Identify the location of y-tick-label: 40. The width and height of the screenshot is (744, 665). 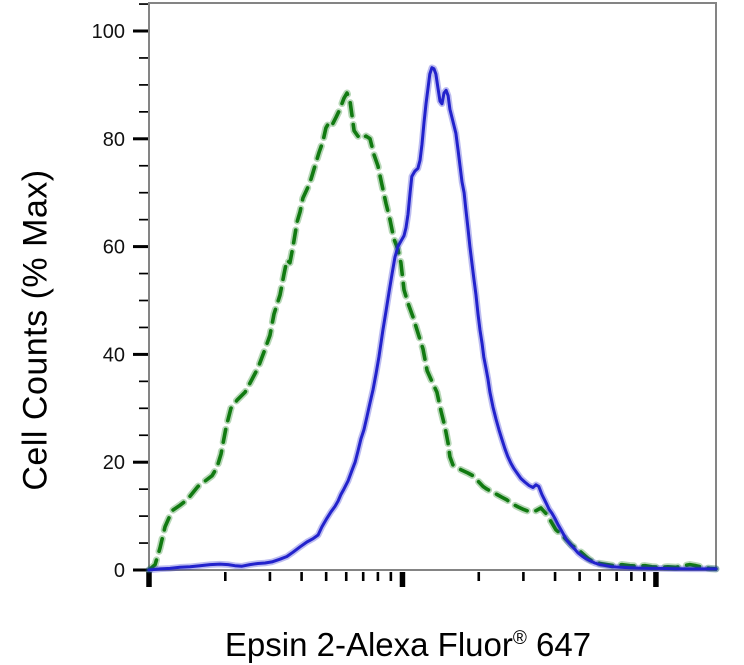
(114, 355).